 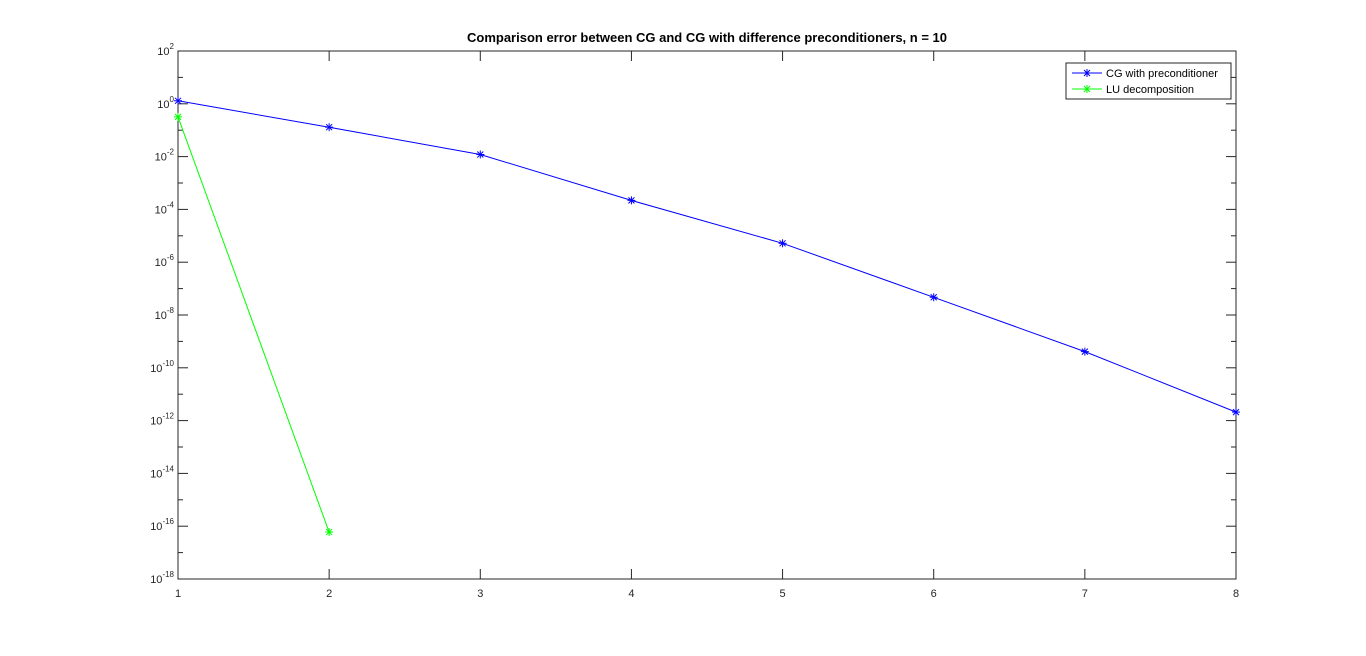 I want to click on y-tick-label: 10⁻⁶, so click(x=165, y=261).